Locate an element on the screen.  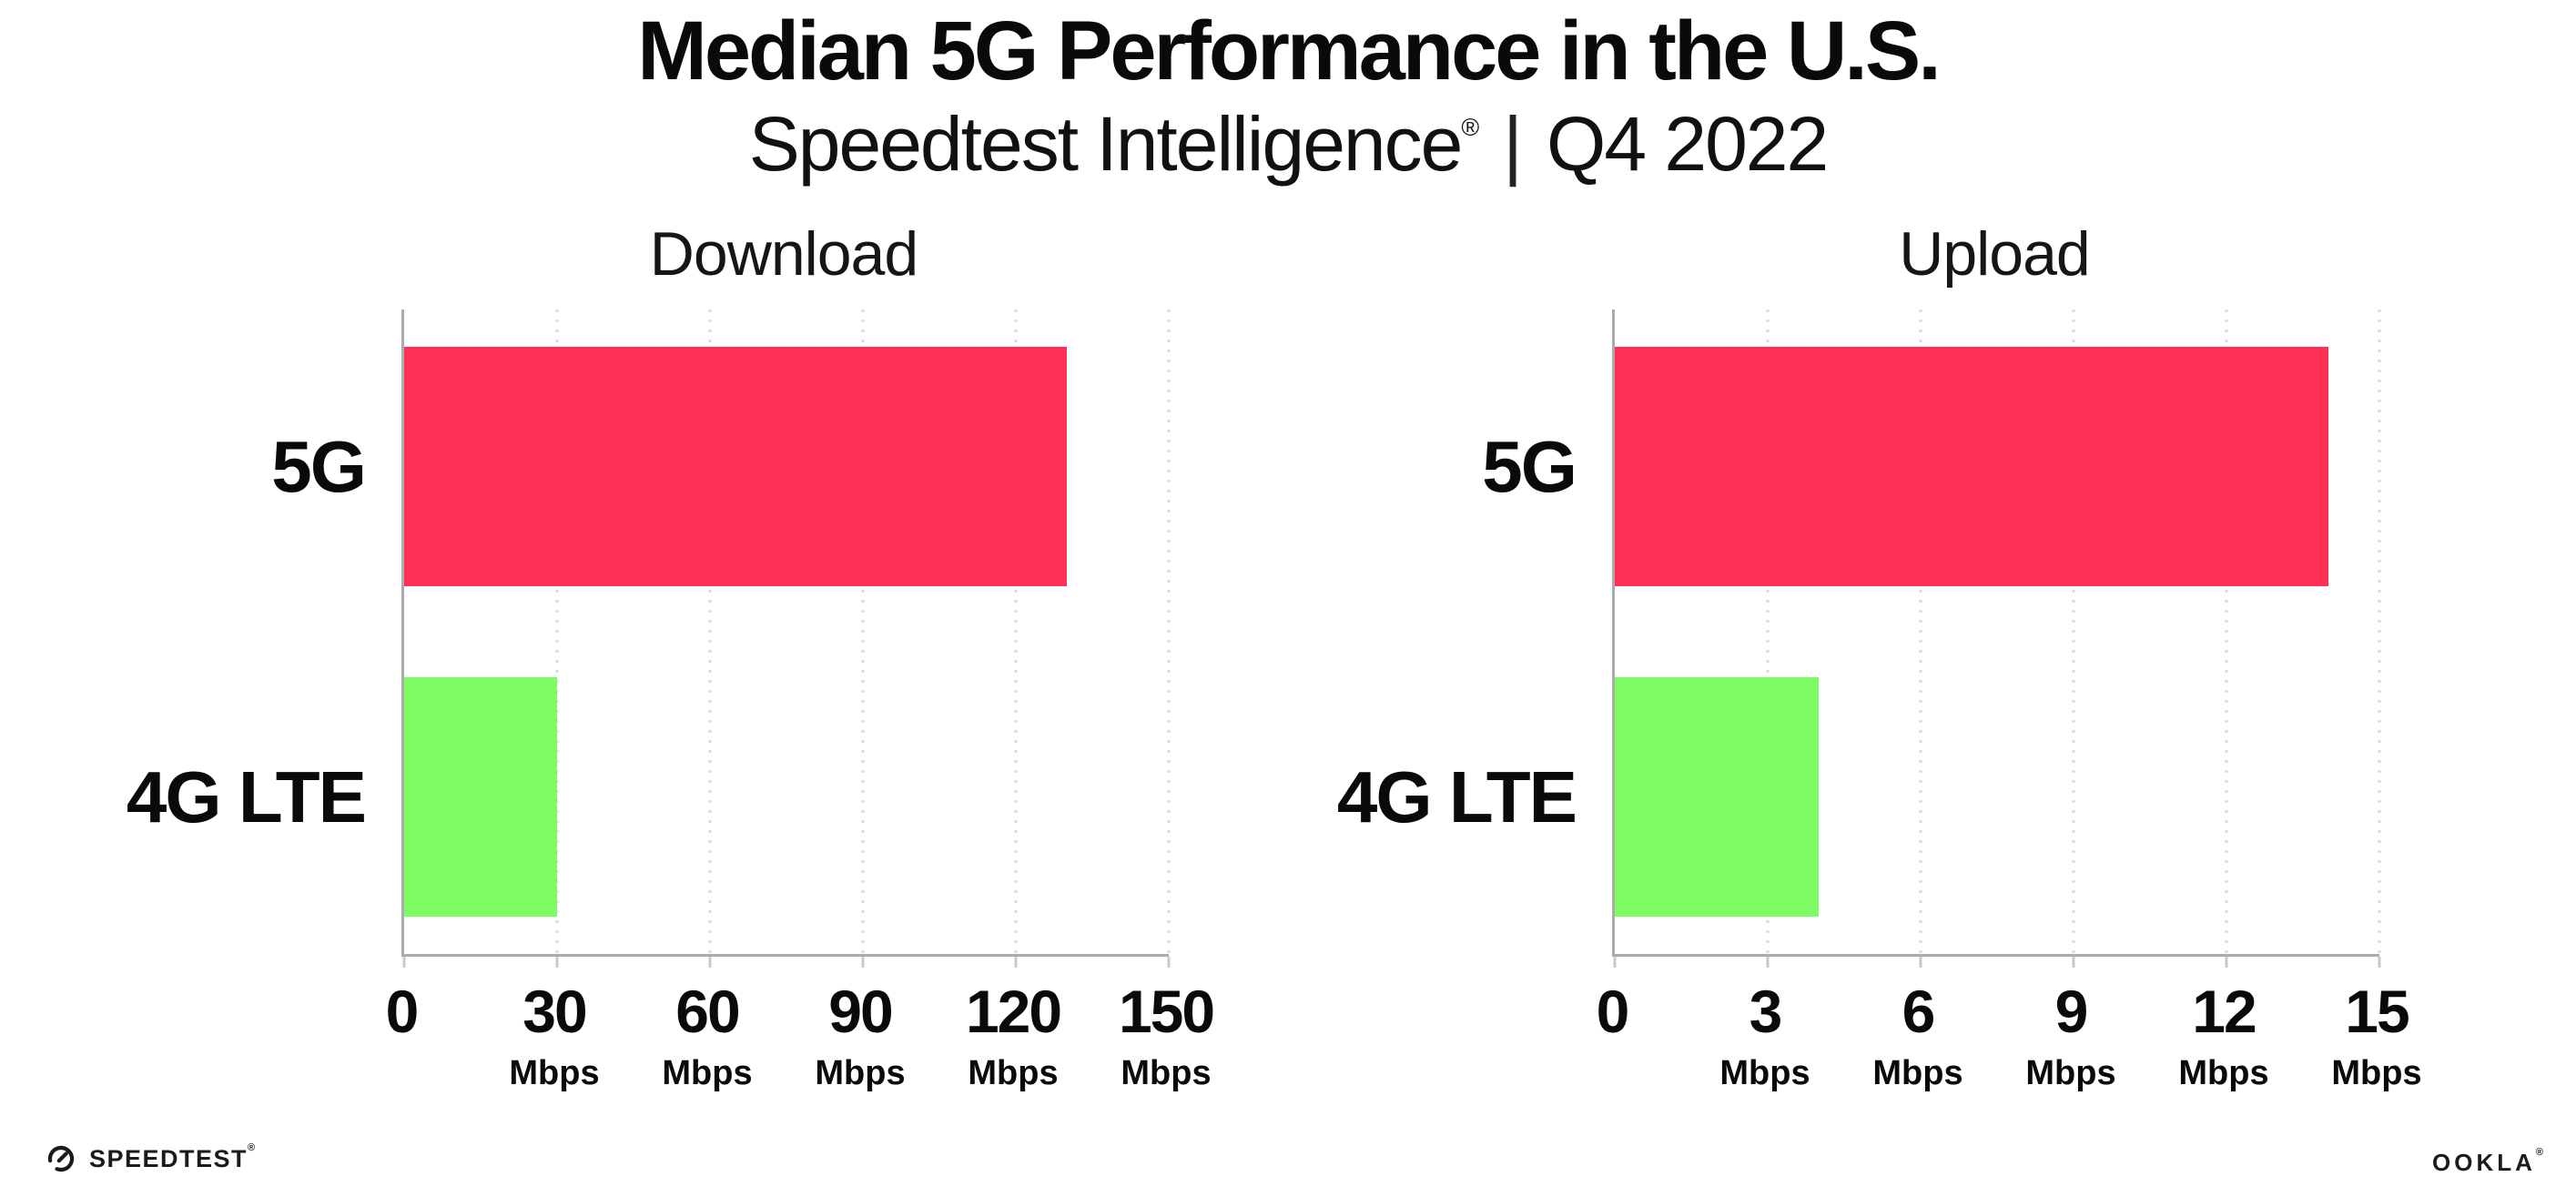
tick-value: 3 is located at coordinates (1766, 1011).